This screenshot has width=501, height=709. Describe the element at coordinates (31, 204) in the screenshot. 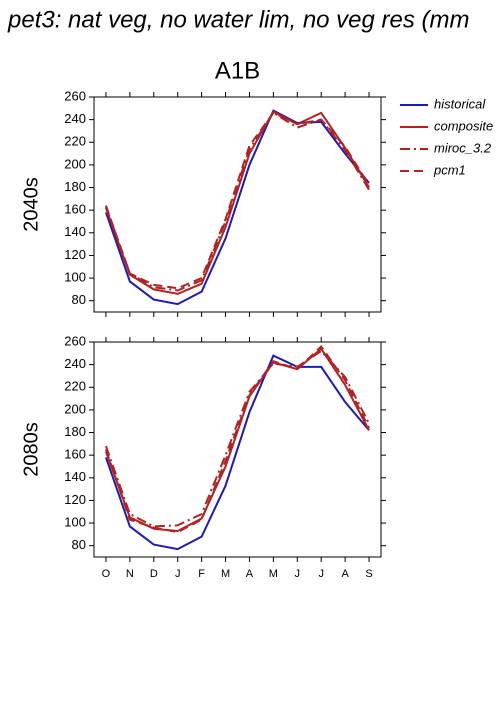

I see `row-label: 2040s` at that location.